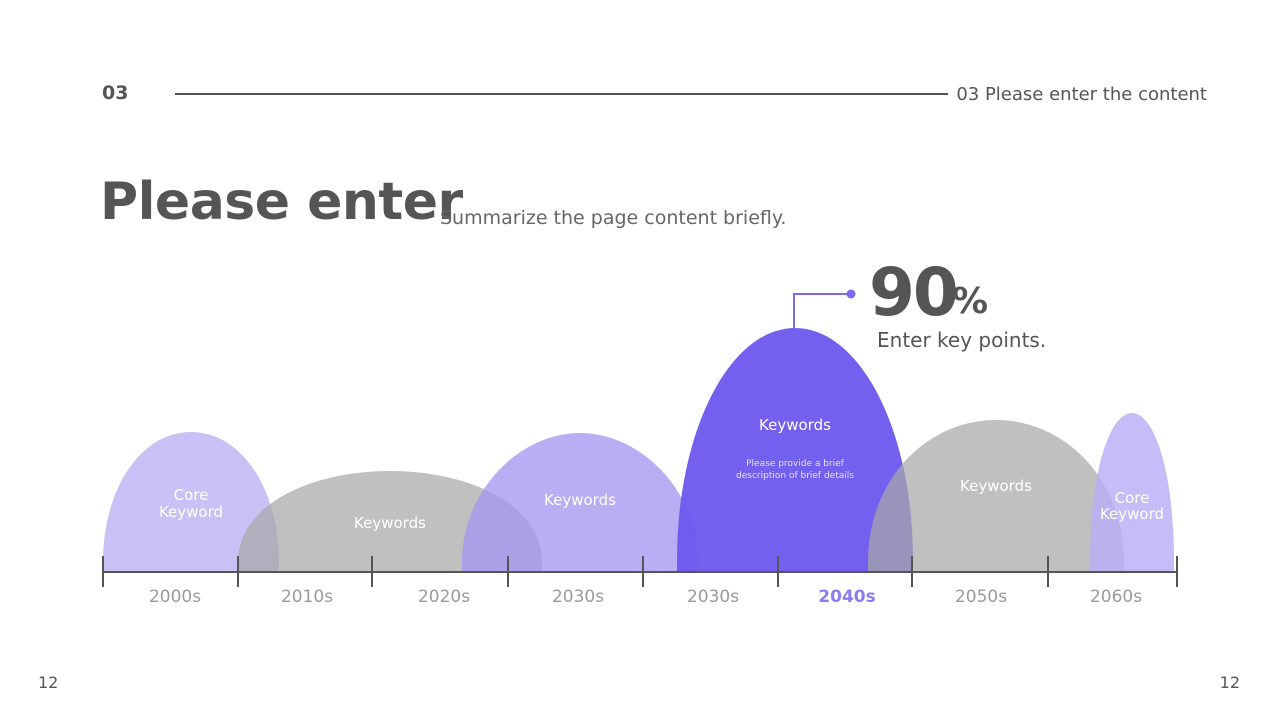 The height and width of the screenshot is (720, 1280). I want to click on page-number-left: 12, so click(48, 682).